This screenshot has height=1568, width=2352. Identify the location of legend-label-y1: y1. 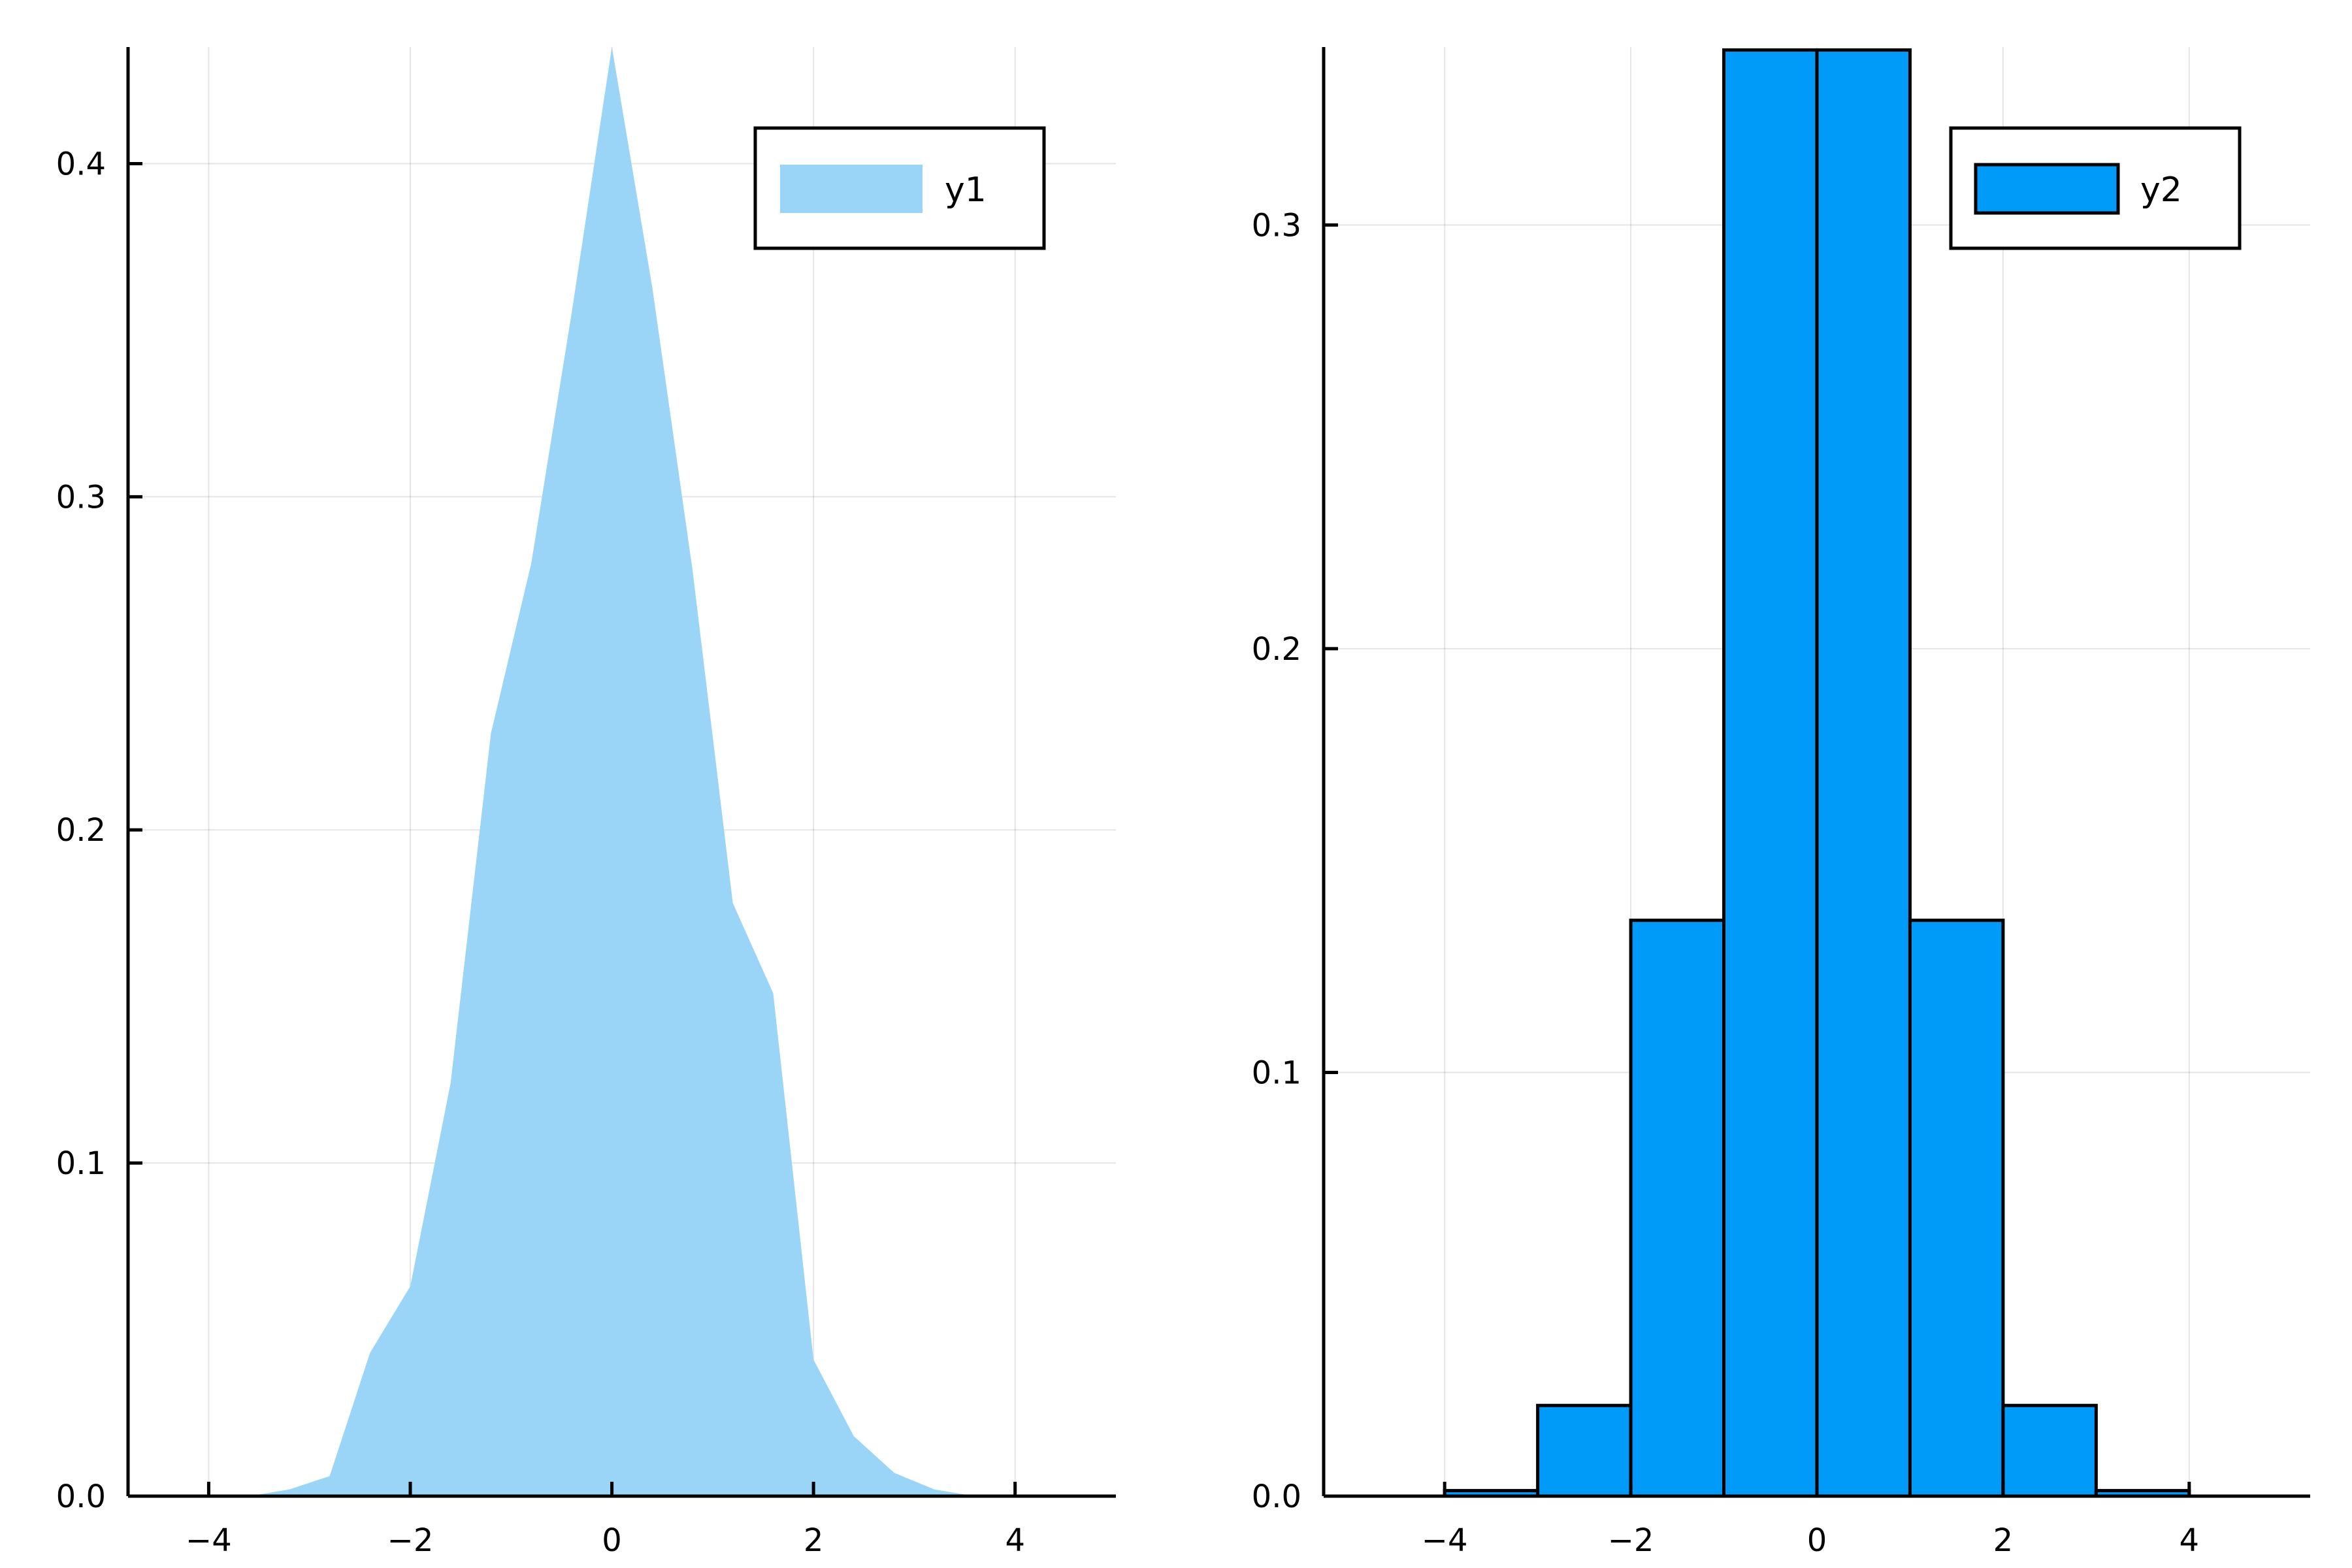
(966, 190).